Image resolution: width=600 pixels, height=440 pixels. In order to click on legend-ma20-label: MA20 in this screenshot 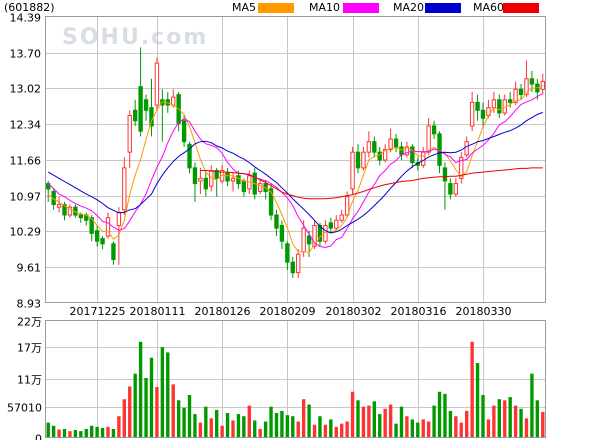, I will do `click(408, 7)`.